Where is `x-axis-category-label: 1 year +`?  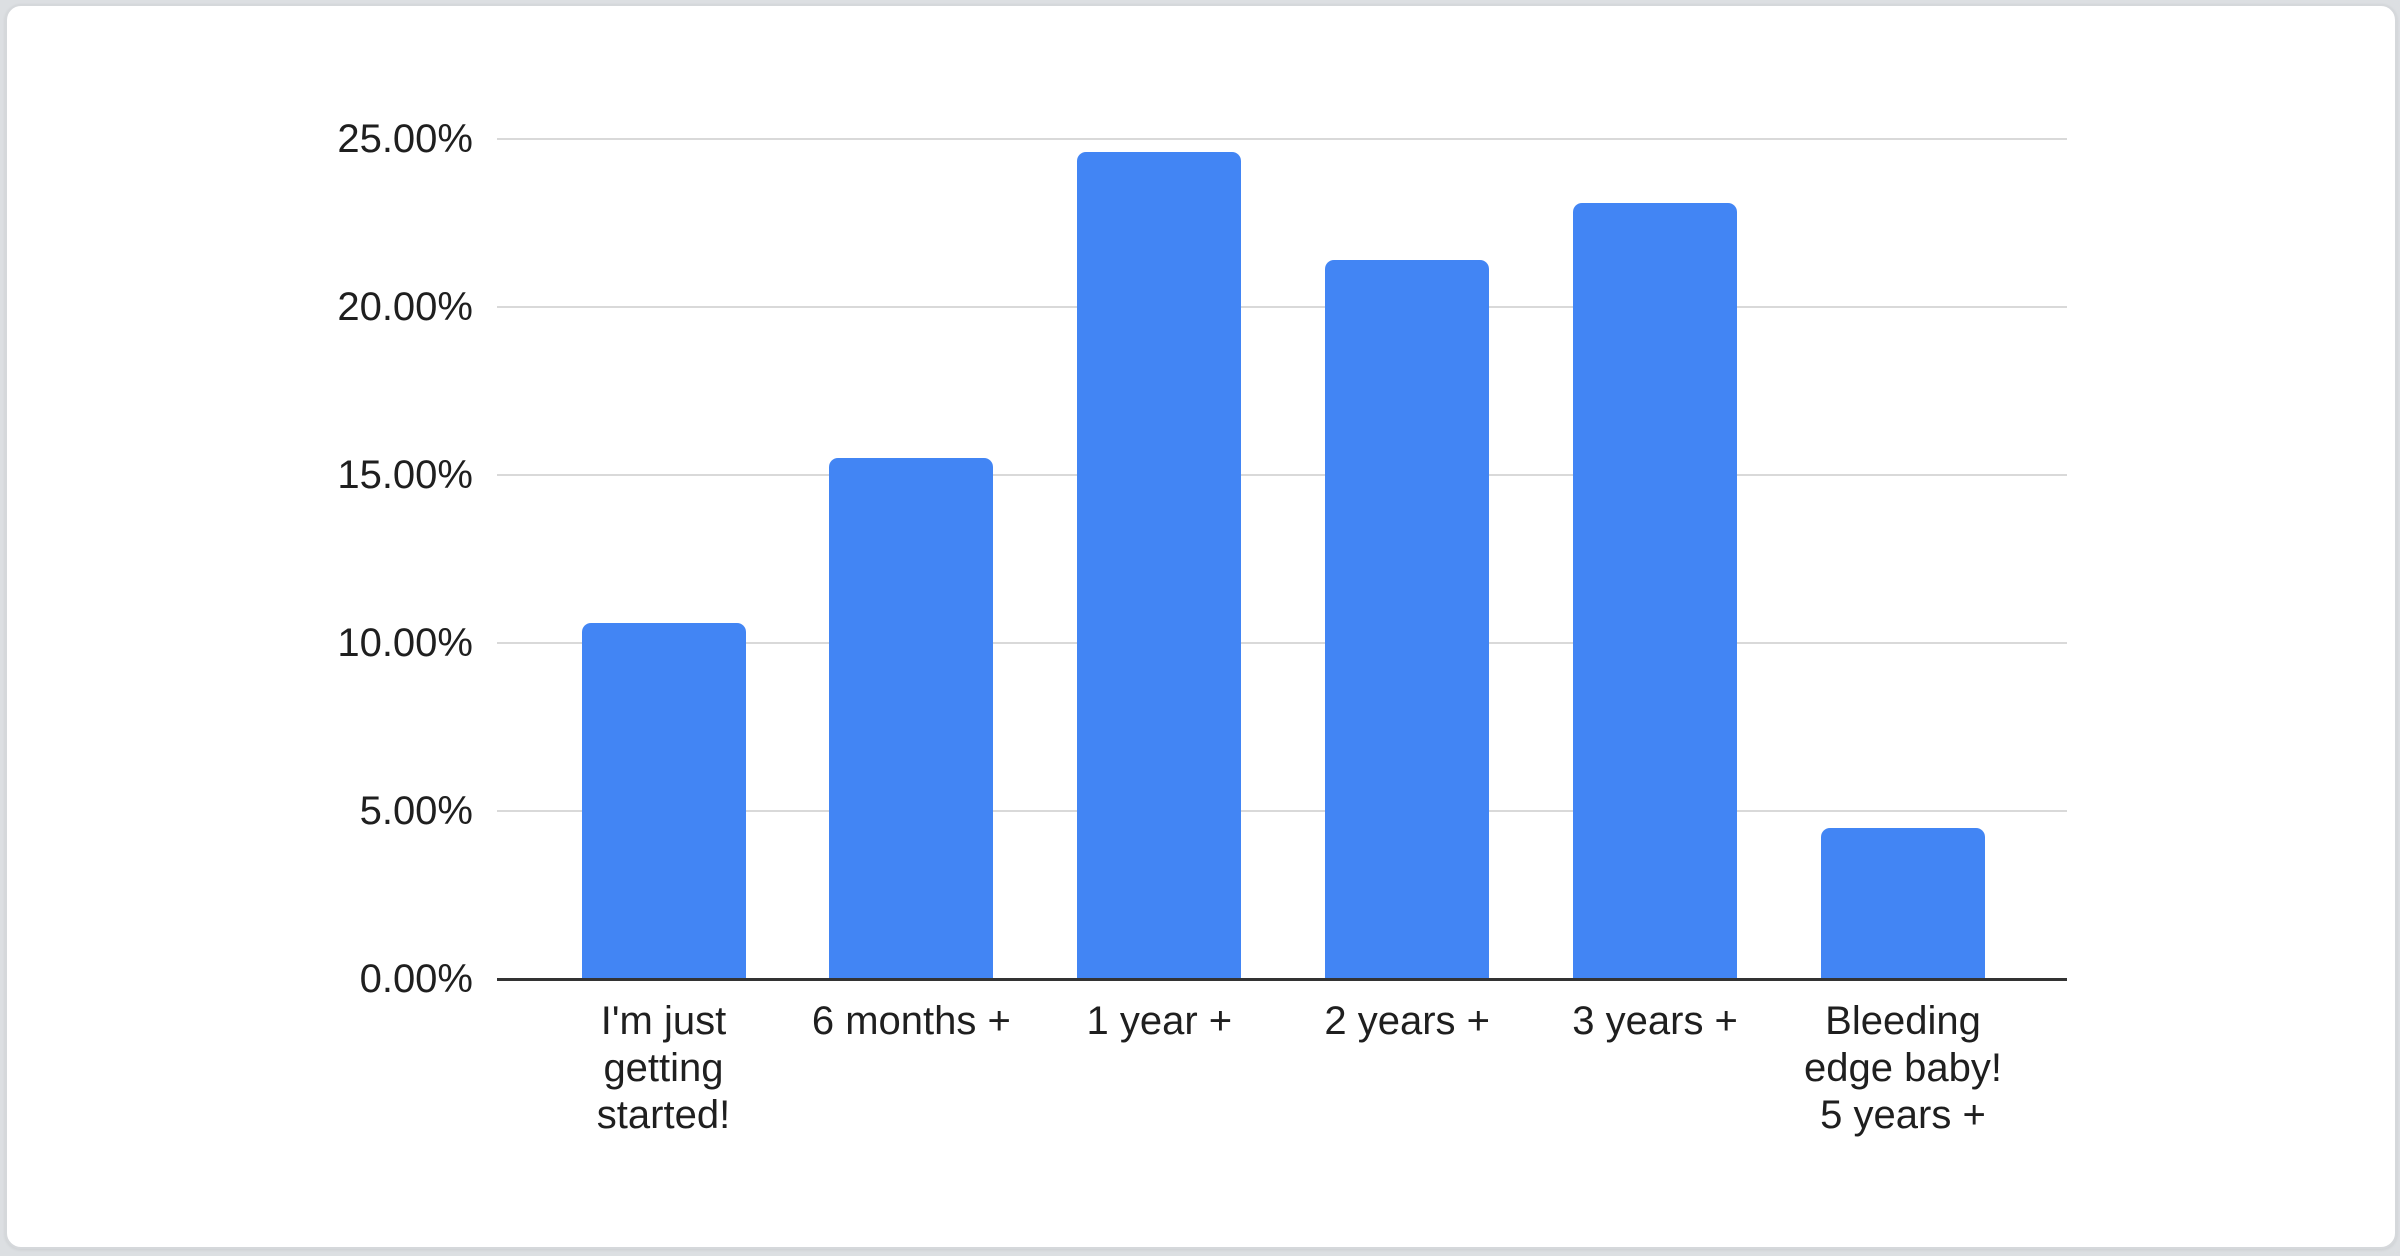
x-axis-category-label: 1 year + is located at coordinates (1159, 1021).